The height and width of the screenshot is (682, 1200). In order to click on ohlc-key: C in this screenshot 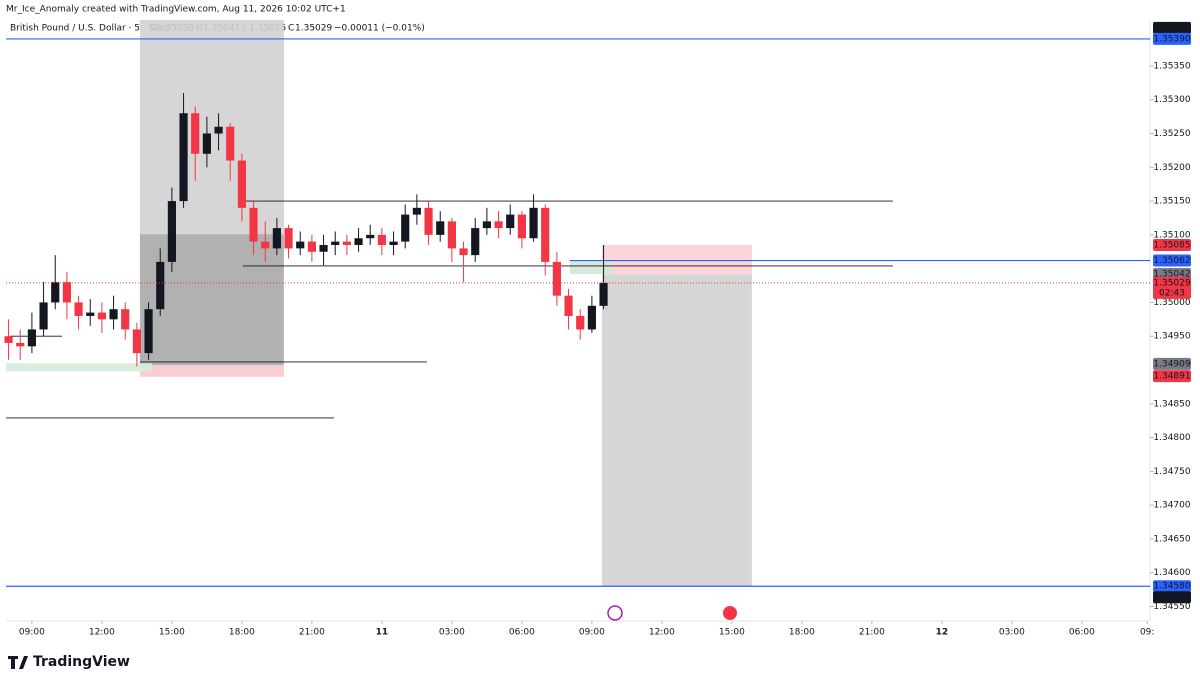, I will do `click(291, 29)`.